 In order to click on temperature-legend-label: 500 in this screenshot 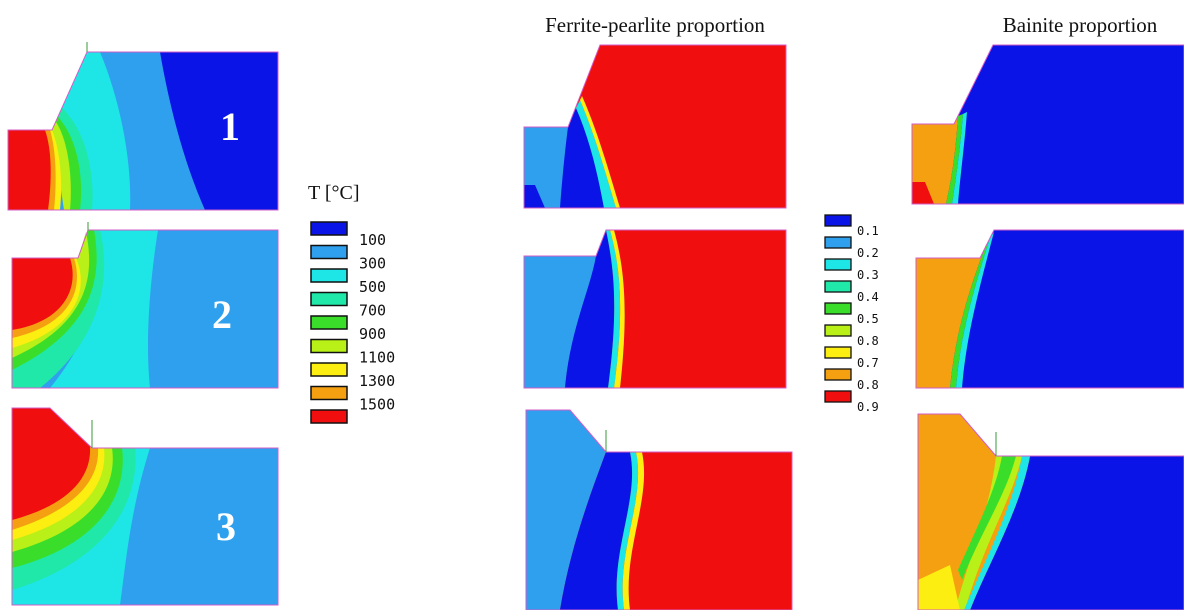, I will do `click(372, 287)`.